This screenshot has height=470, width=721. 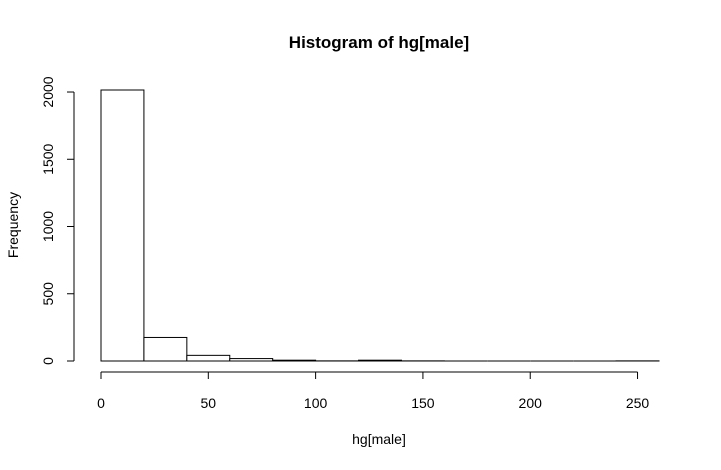 What do you see at coordinates (379, 42) in the screenshot?
I see `chart-title: Histogram of hg[male]` at bounding box center [379, 42].